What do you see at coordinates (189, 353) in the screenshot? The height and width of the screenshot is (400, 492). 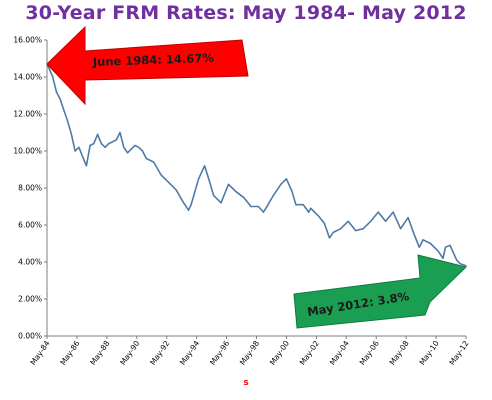 I see `x-tick-label: May-94` at bounding box center [189, 353].